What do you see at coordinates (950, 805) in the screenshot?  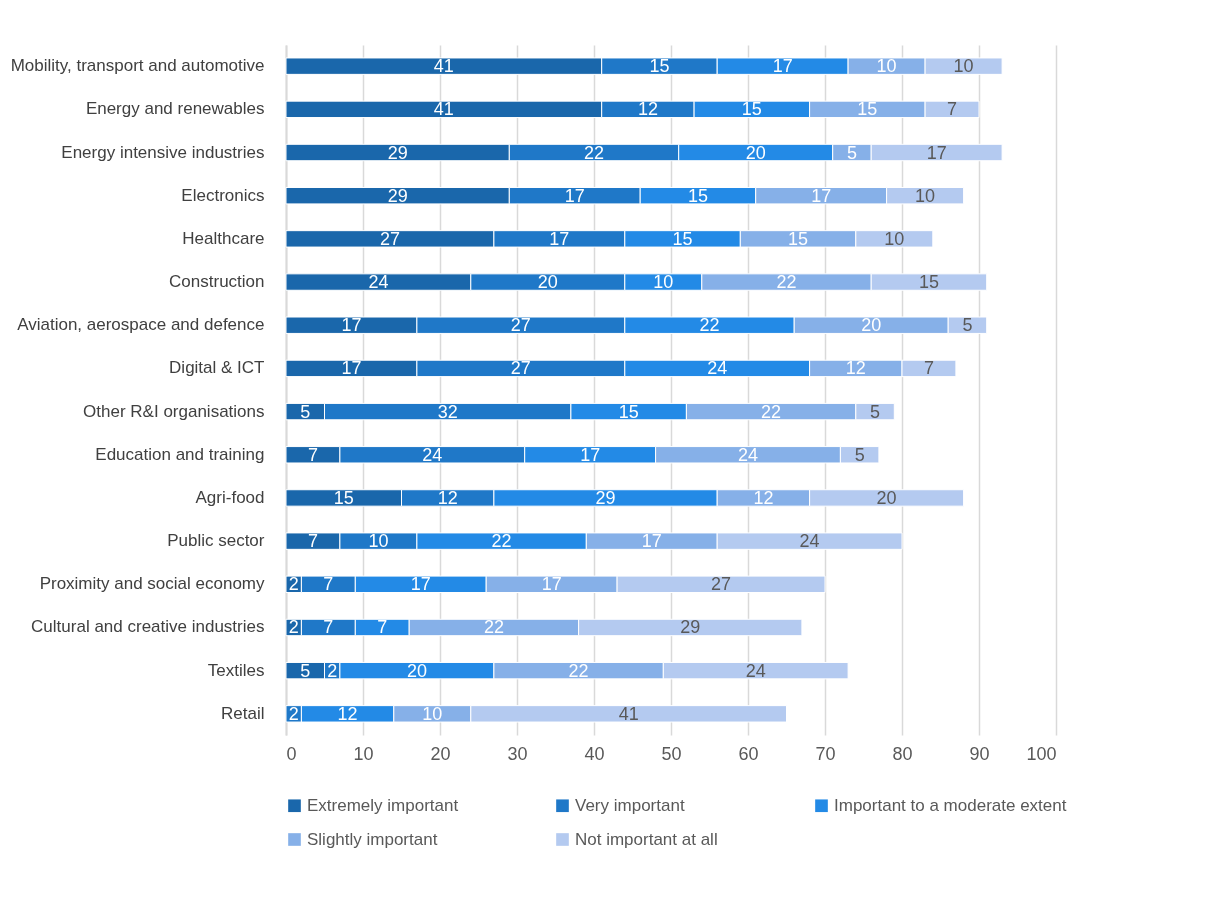 I see `legend-label: Important to a moderate extent` at bounding box center [950, 805].